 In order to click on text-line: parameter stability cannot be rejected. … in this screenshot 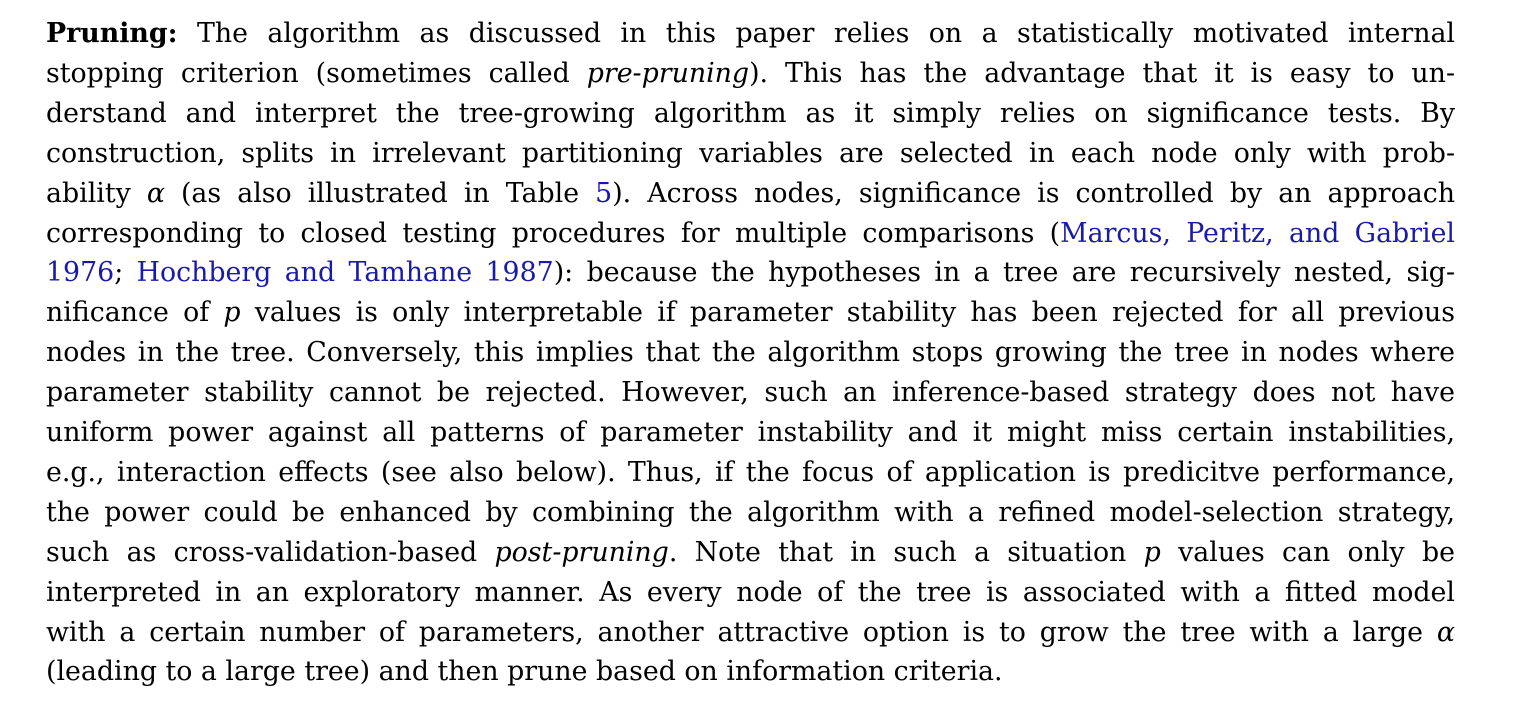, I will do `click(750, 393)`.